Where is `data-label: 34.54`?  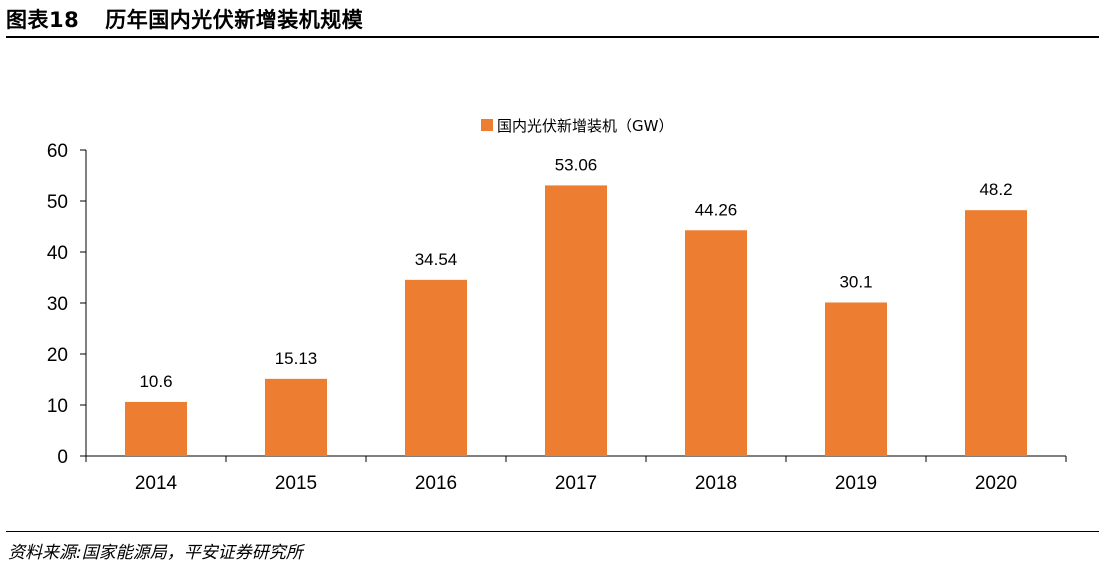
data-label: 34.54 is located at coordinates (436, 259).